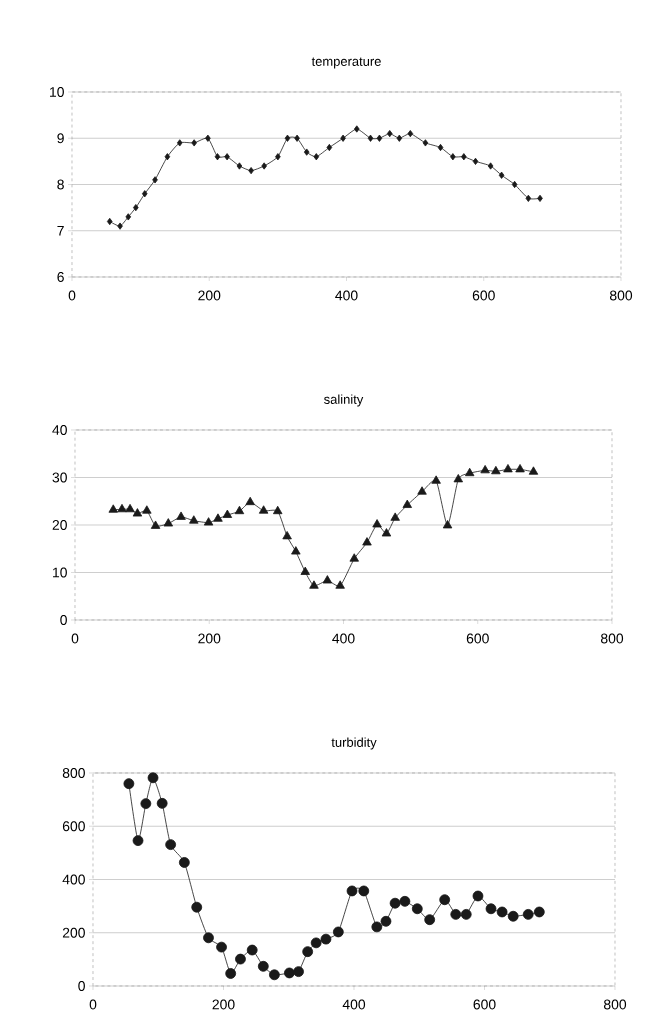  Describe the element at coordinates (73, 773) in the screenshot. I see `y-tick-label: 800` at that location.